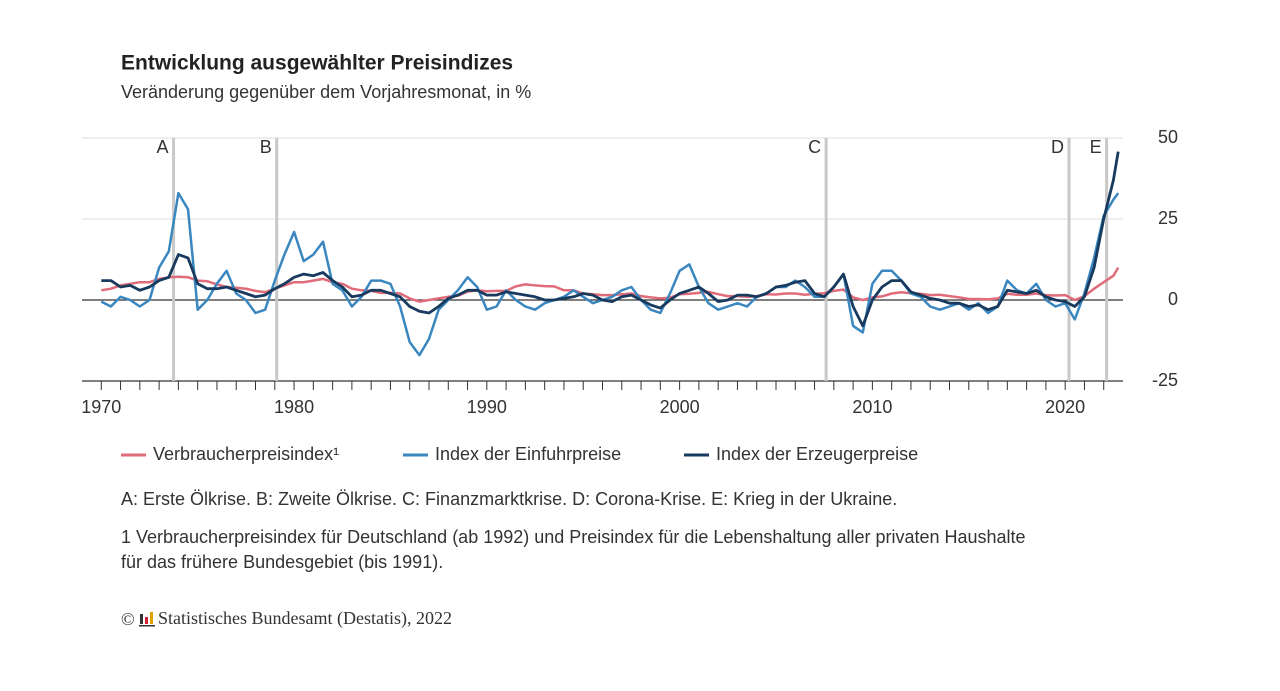  I want to click on event-label: A, so click(163, 147).